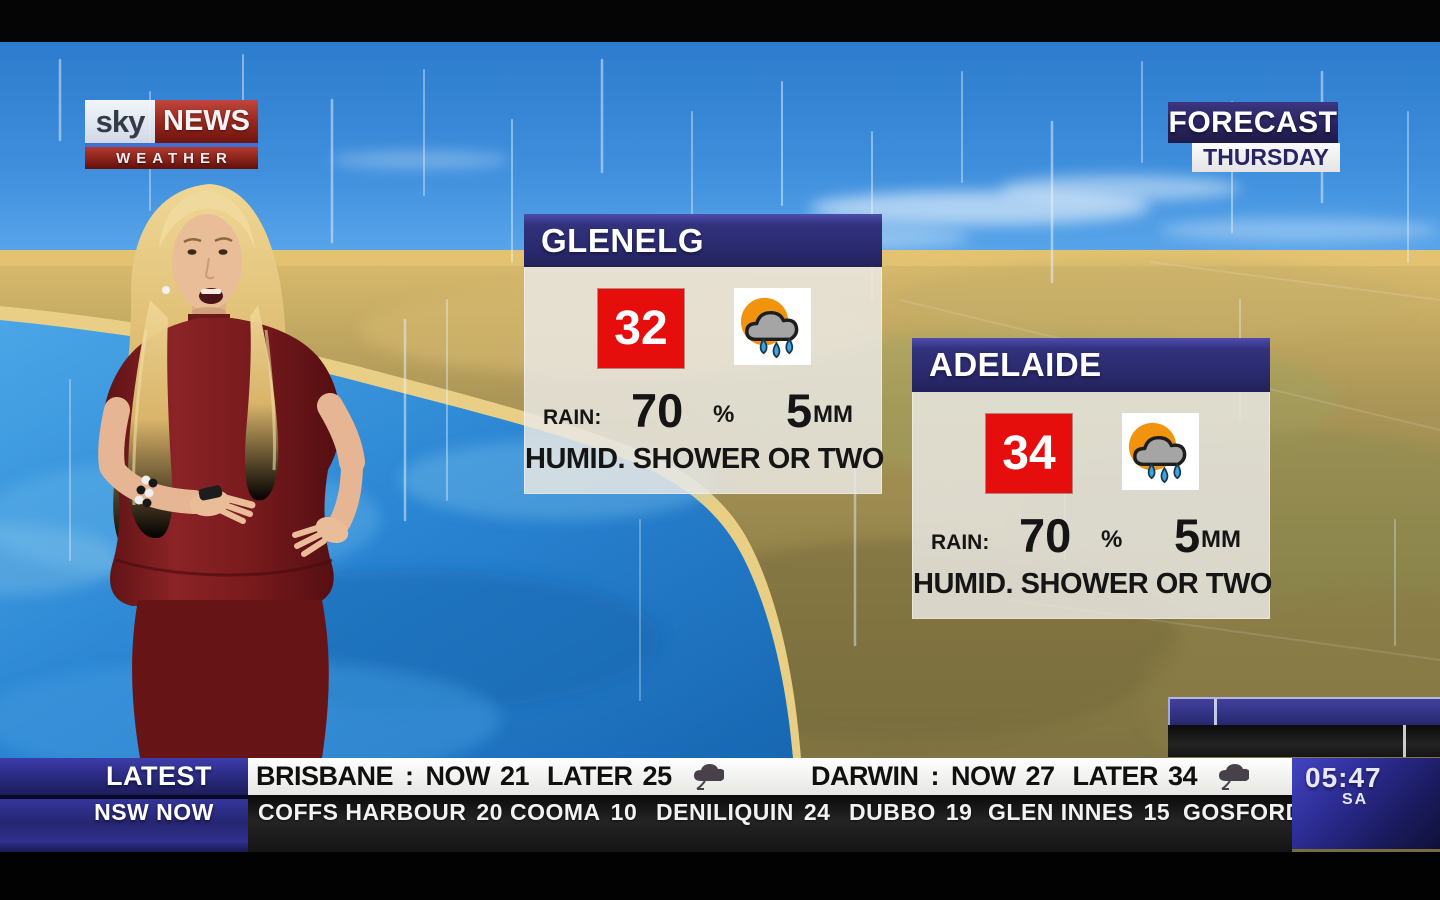 Image resolution: width=1440 pixels, height=900 pixels. Describe the element at coordinates (703, 240) in the screenshot. I see `card-city-name: GLENELG` at that location.